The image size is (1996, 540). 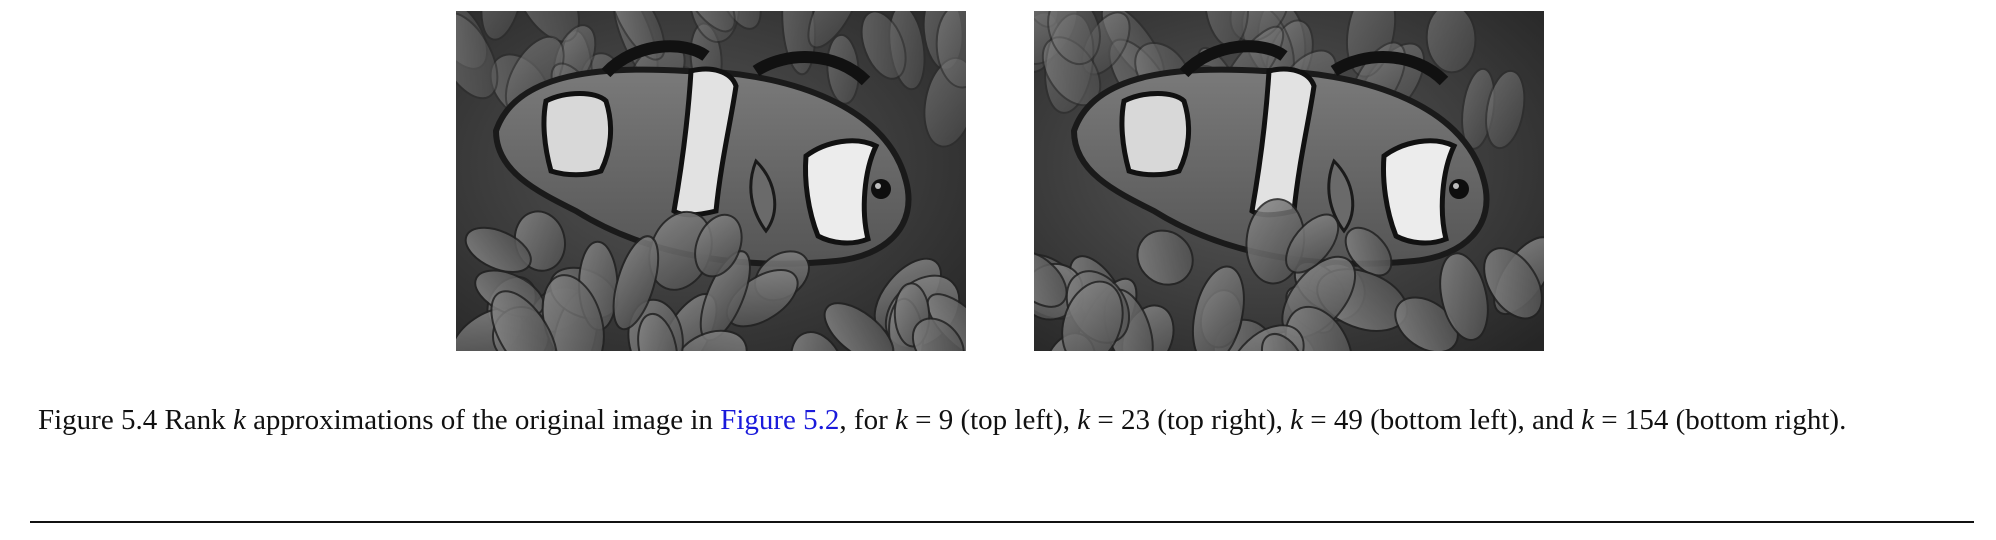 I want to click on caption-text-2: , for, so click(x=867, y=420).